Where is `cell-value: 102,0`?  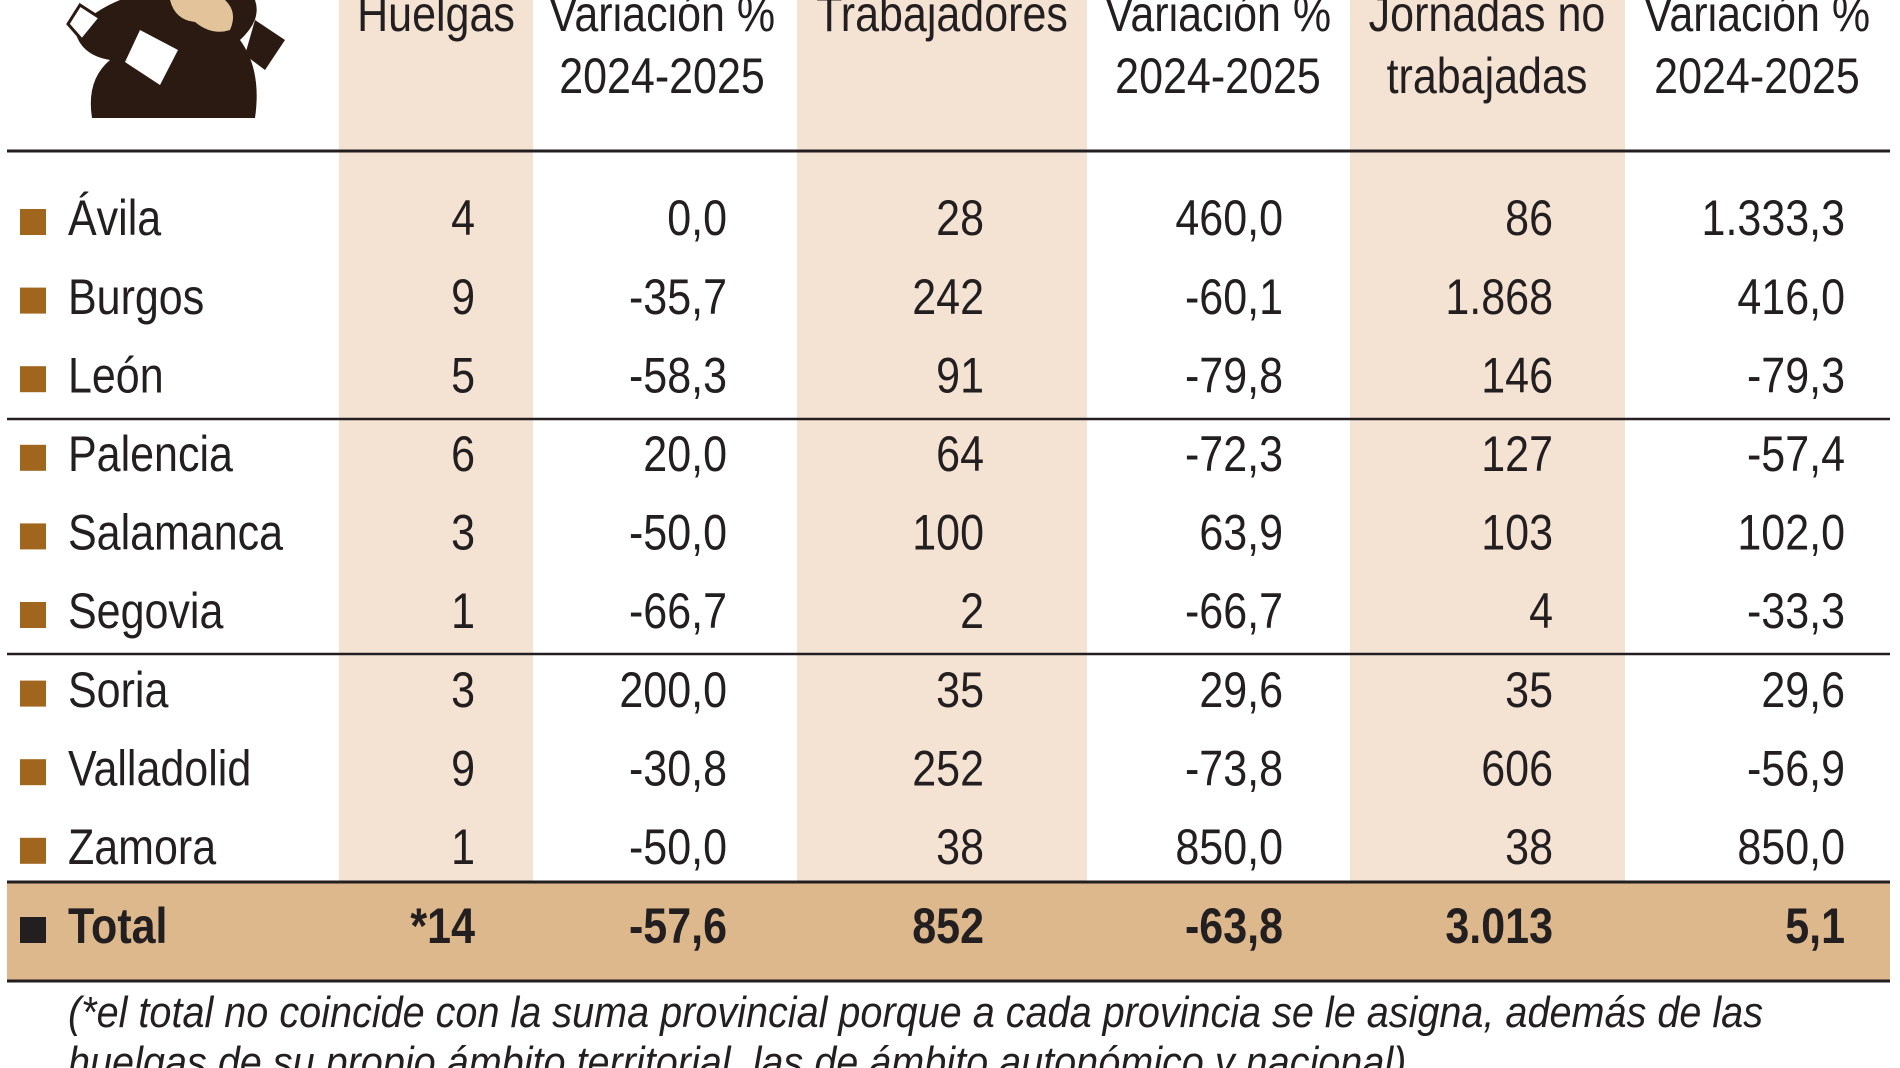 cell-value: 102,0 is located at coordinates (1791, 533).